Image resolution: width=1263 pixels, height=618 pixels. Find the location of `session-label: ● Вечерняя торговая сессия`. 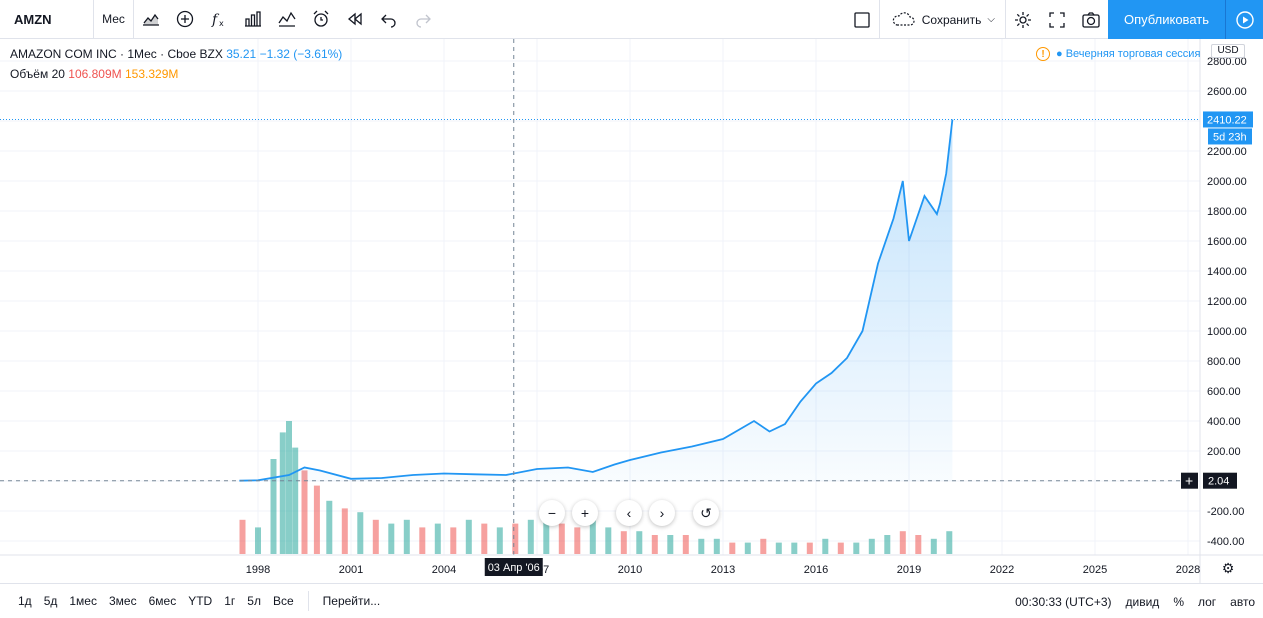

session-label: ● Вечерняя торговая сессия is located at coordinates (1128, 54).